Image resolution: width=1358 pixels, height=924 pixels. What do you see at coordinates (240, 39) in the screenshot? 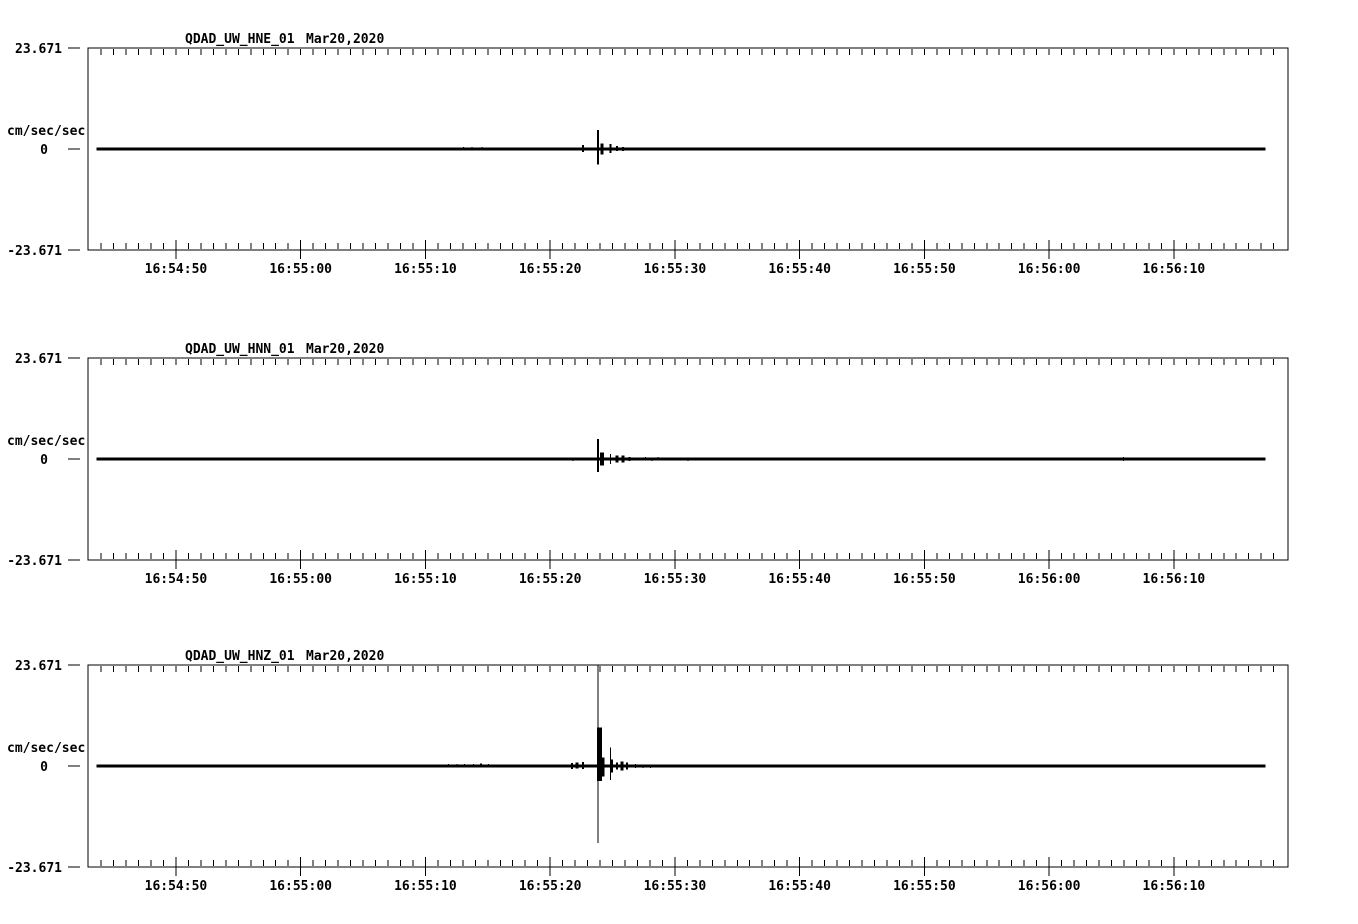
I see `panel-title: QDAD_UW_HNE_01` at bounding box center [240, 39].